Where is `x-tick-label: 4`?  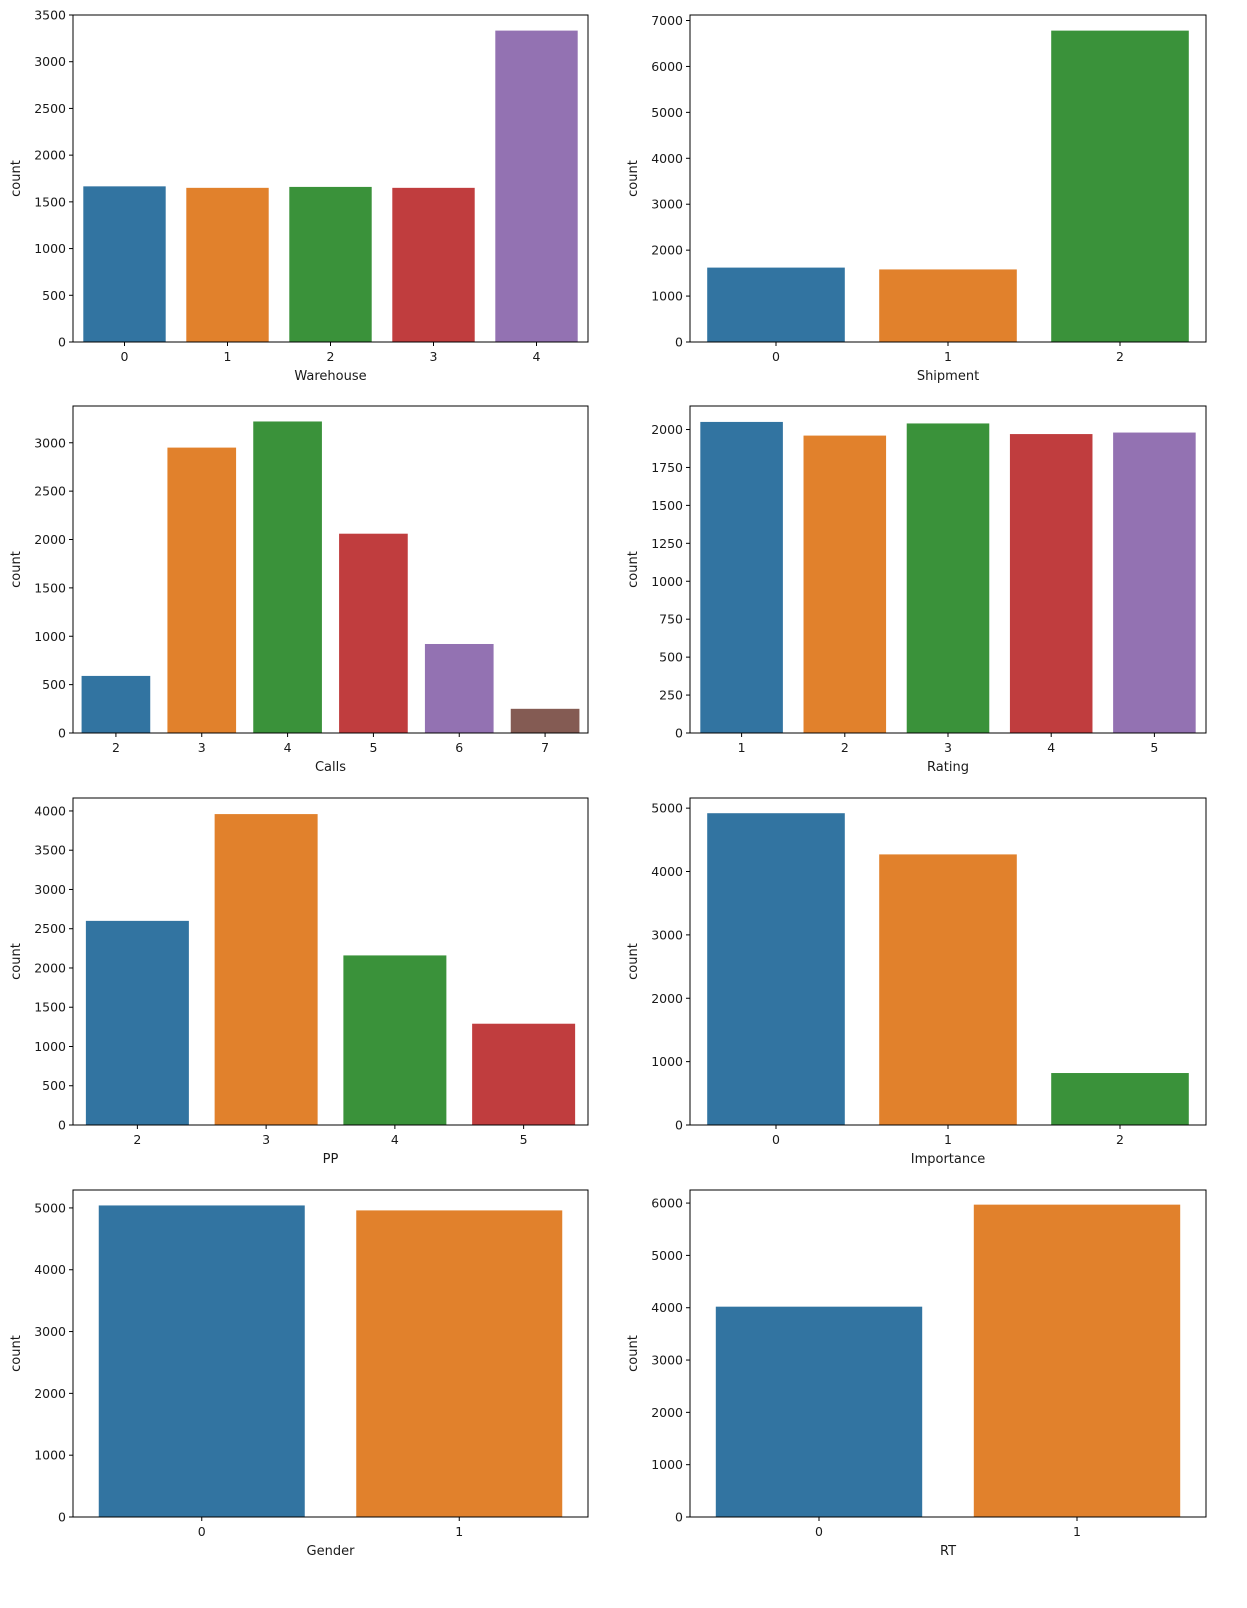
x-tick-label: 4 is located at coordinates (288, 747).